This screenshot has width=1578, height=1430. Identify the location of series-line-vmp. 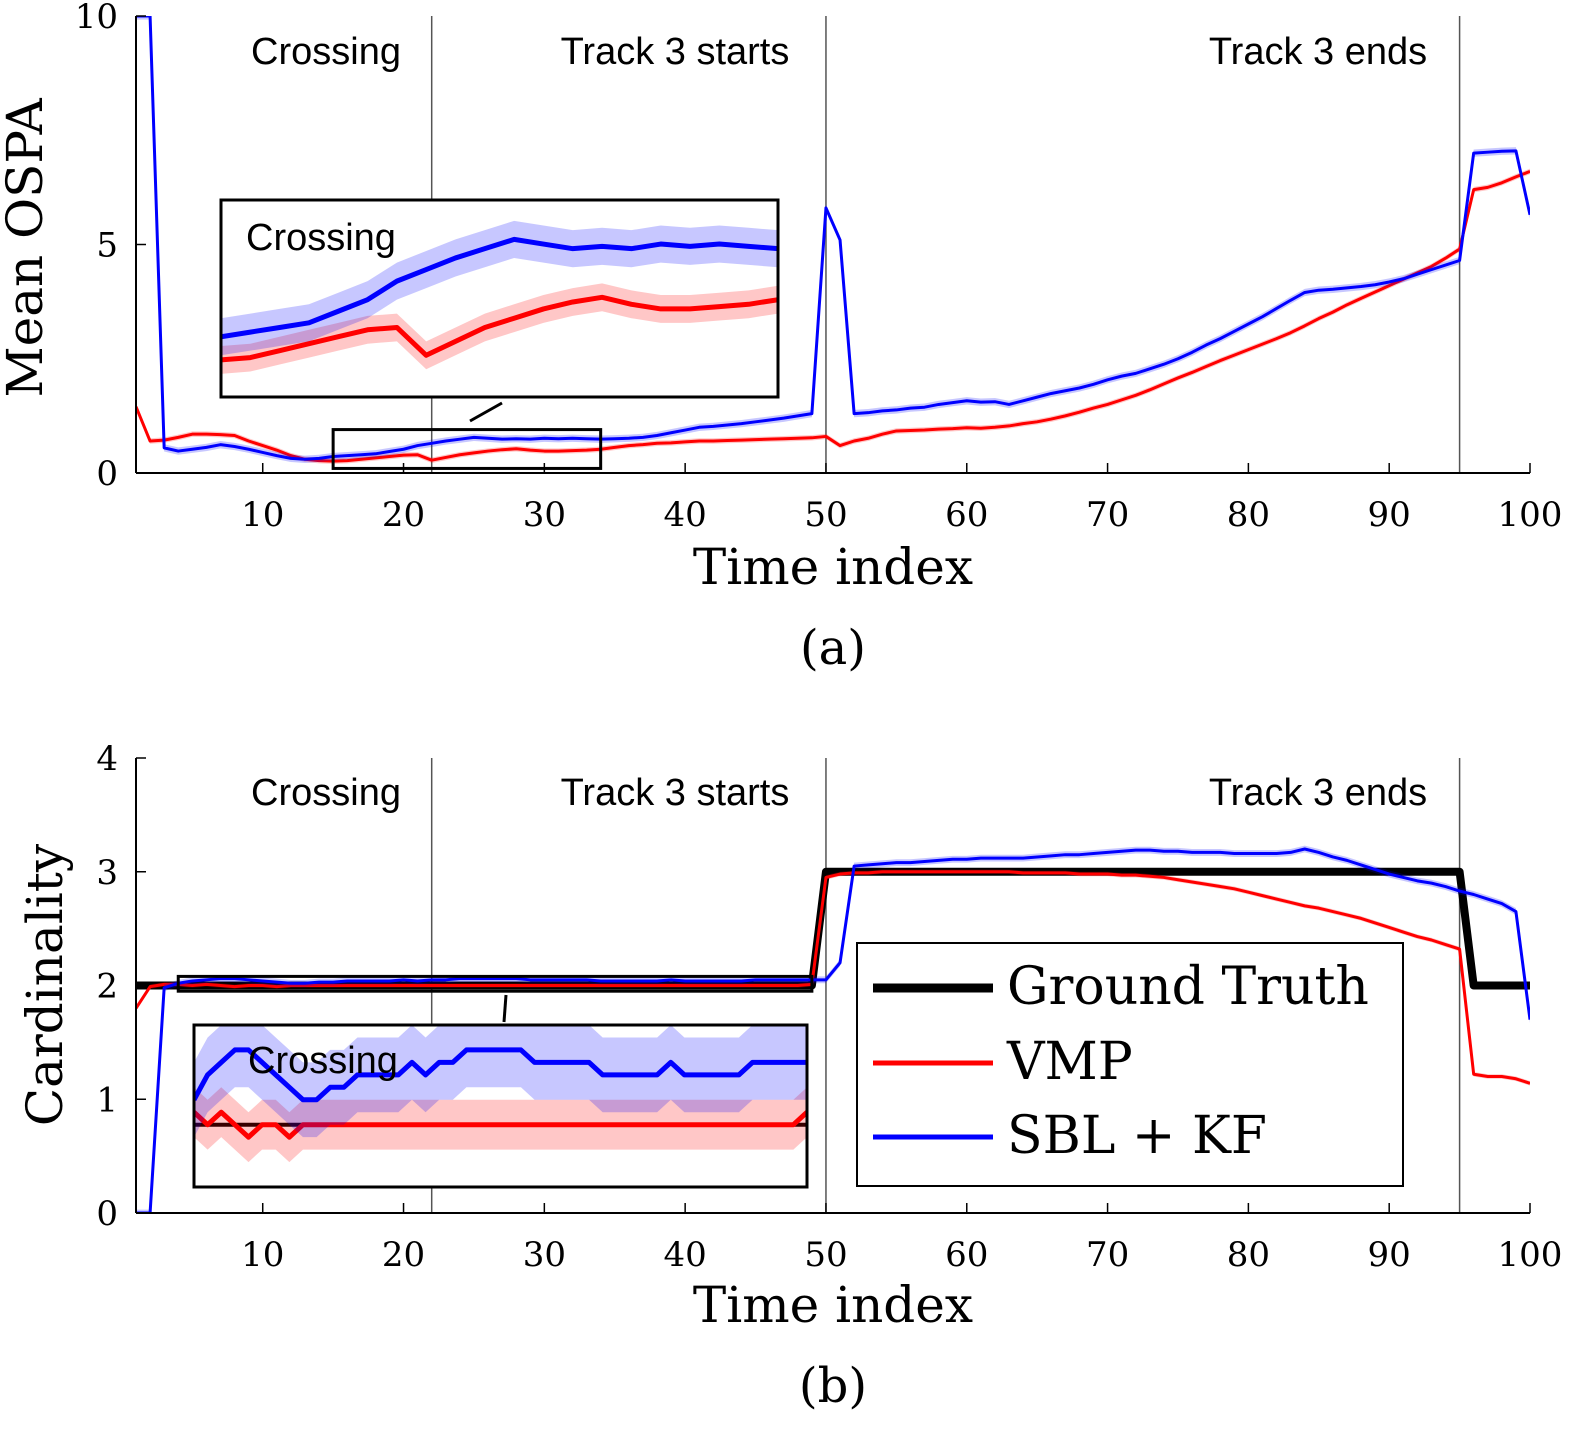
(833, 977).